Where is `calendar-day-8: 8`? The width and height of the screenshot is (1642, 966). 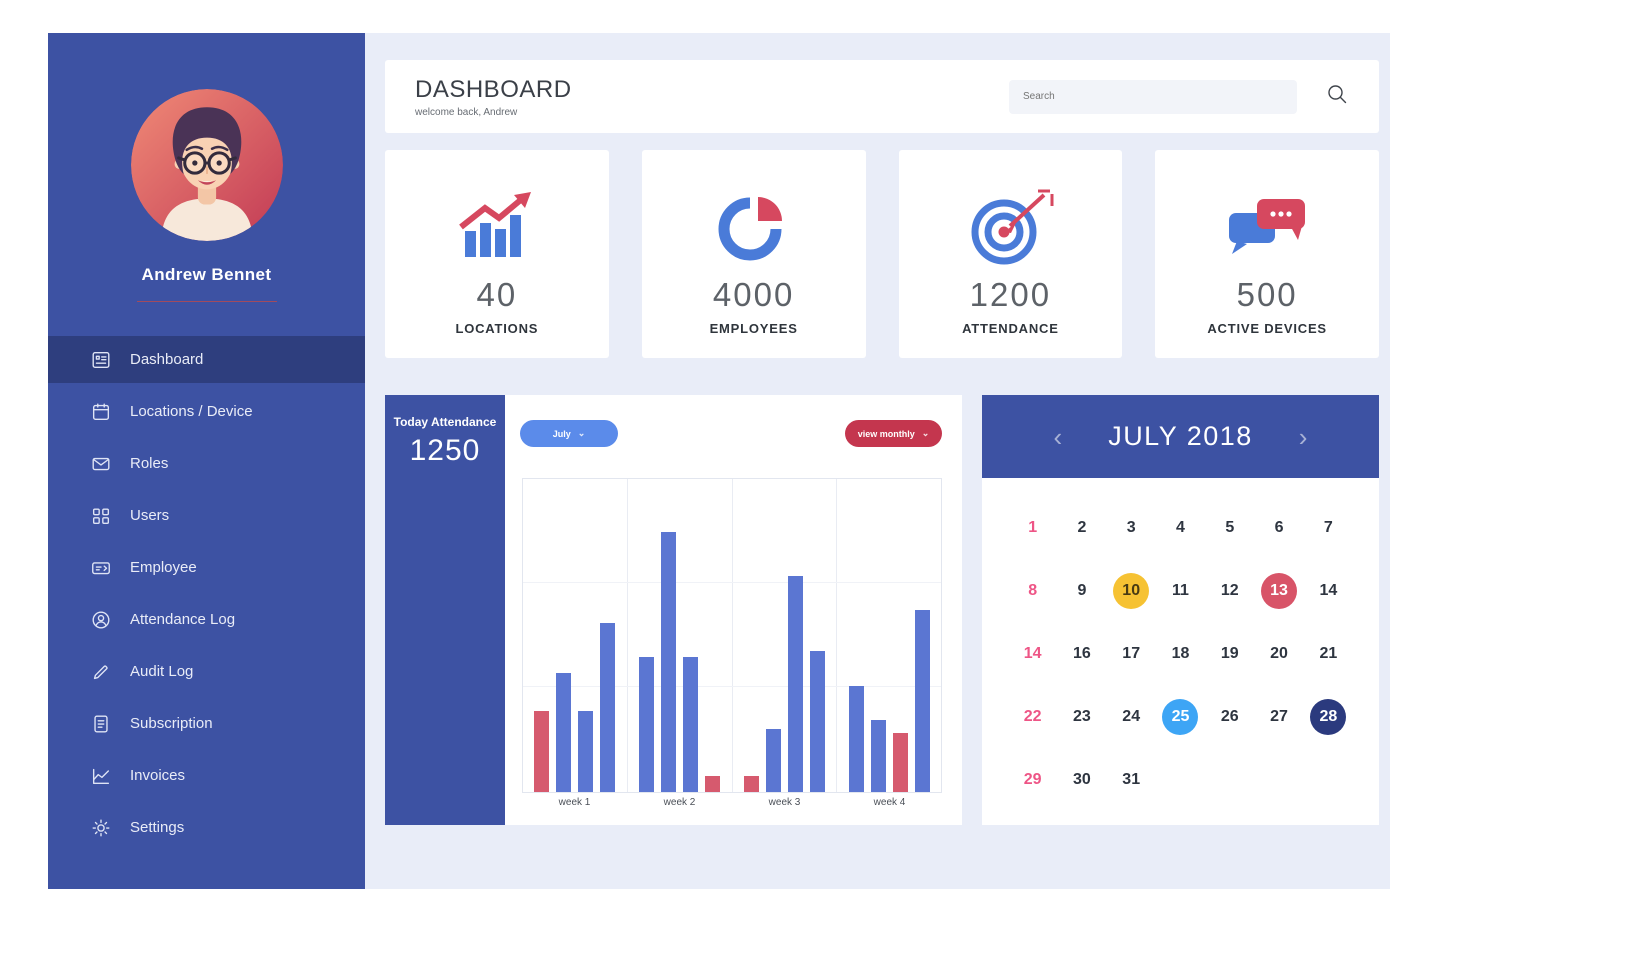
calendar-day-8: 8 is located at coordinates (1033, 590).